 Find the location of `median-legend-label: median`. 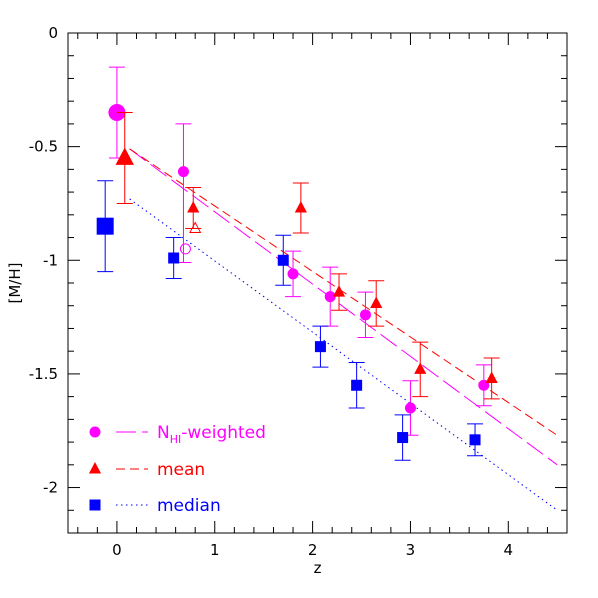

median-legend-label: median is located at coordinates (189, 506).